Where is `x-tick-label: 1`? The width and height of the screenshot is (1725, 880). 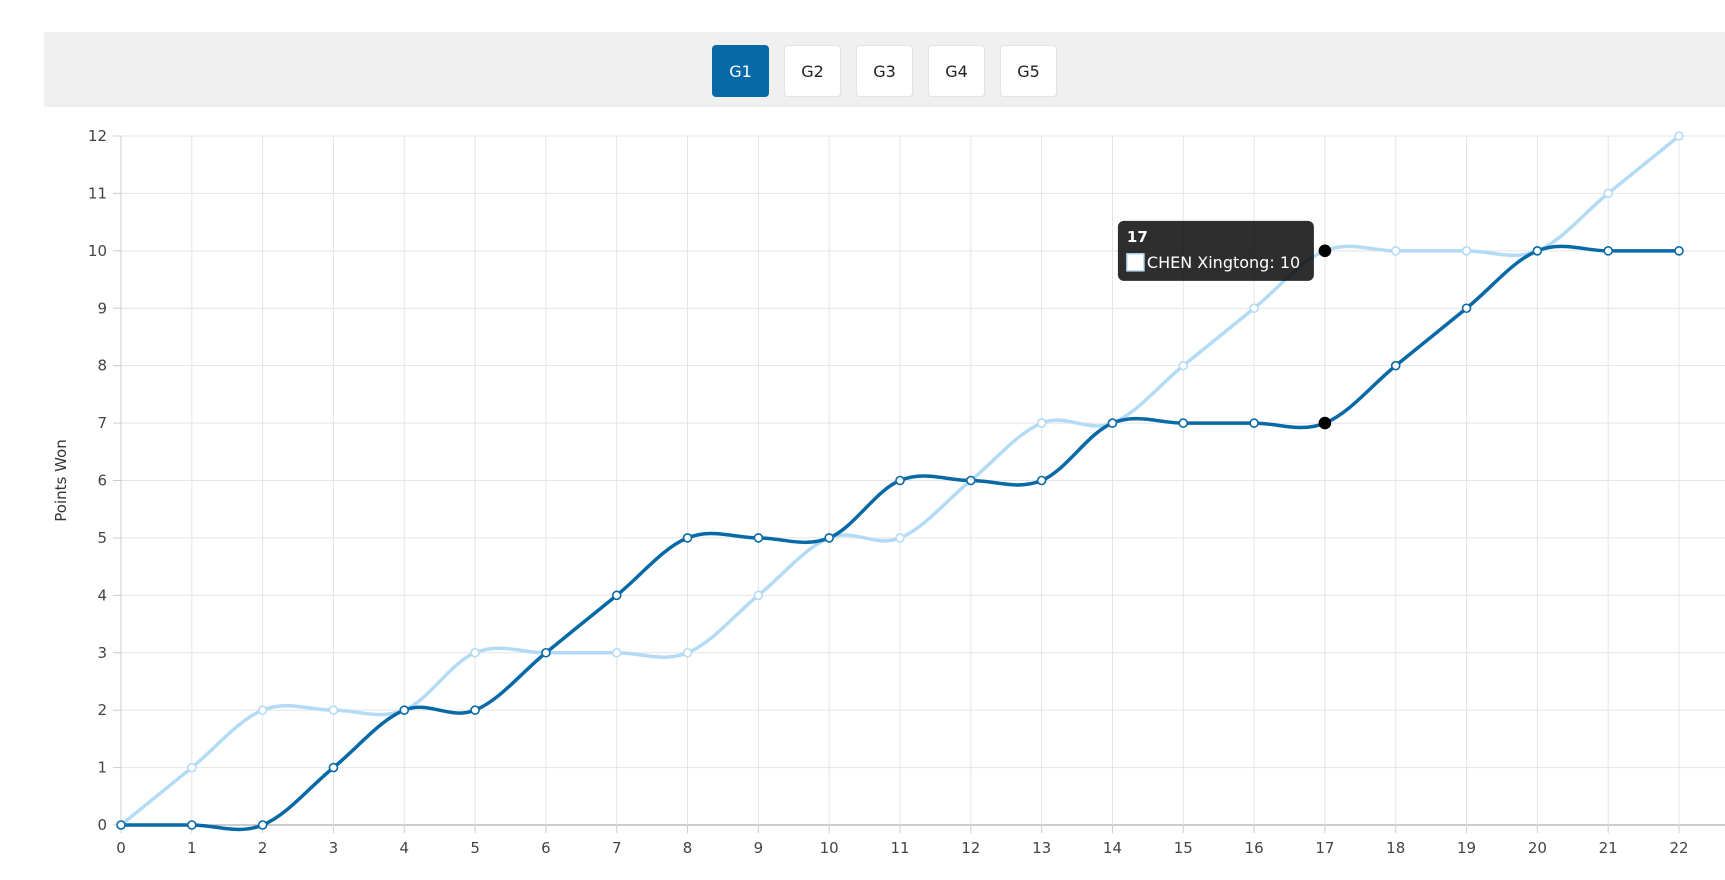
x-tick-label: 1 is located at coordinates (192, 848).